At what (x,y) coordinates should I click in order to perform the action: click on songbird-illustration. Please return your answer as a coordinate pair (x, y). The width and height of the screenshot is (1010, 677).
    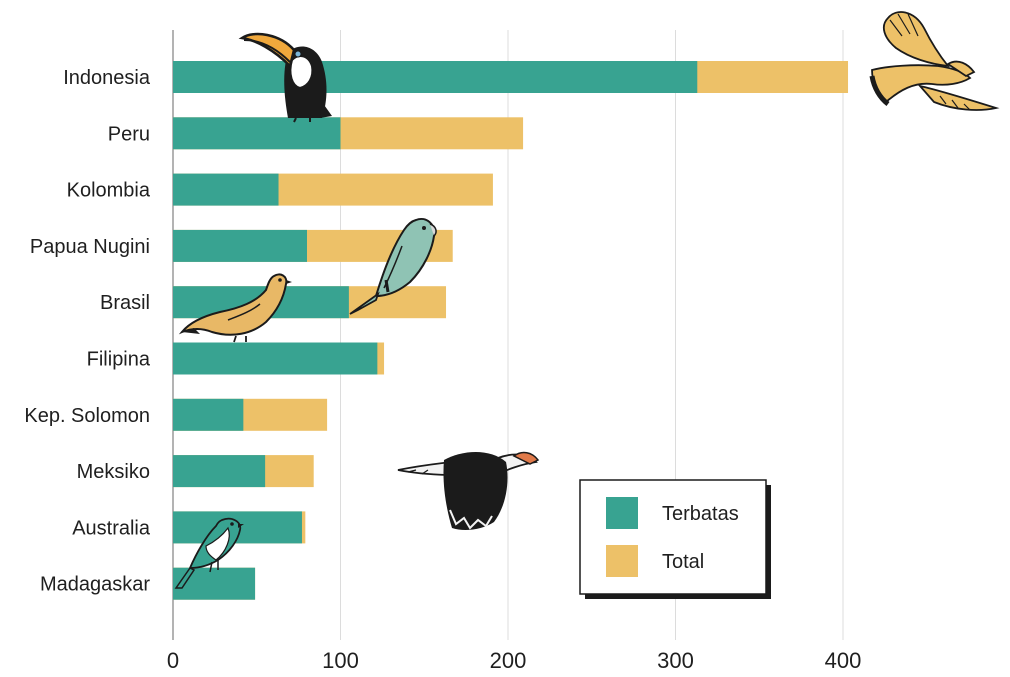
    Looking at the image, I should click on (209, 553).